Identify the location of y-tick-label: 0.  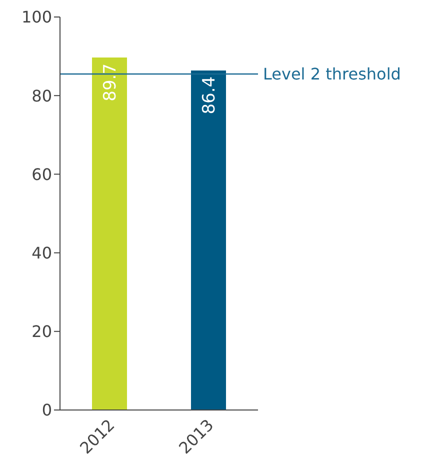
(47, 410).